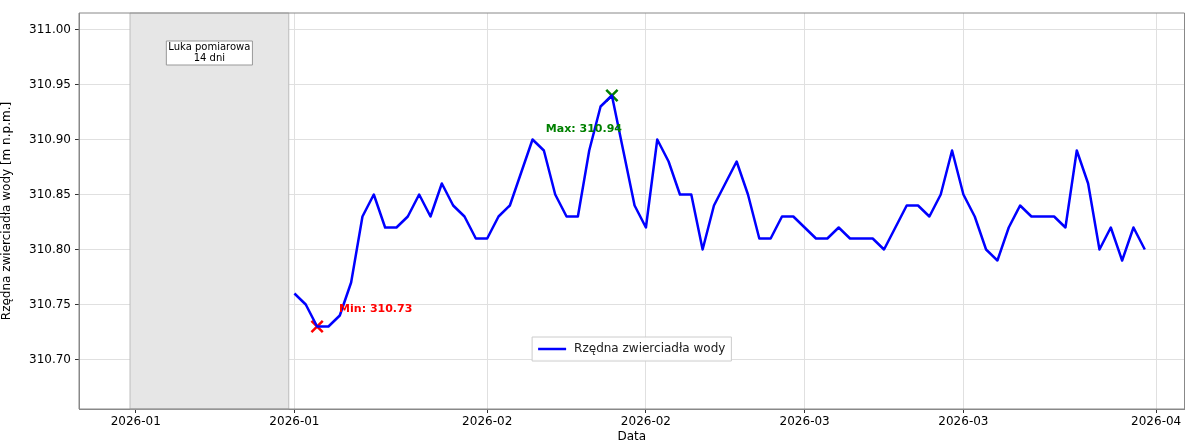 Image resolution: width=1195 pixels, height=444 pixels. I want to click on y-tick-label: 310.85, so click(50, 193).